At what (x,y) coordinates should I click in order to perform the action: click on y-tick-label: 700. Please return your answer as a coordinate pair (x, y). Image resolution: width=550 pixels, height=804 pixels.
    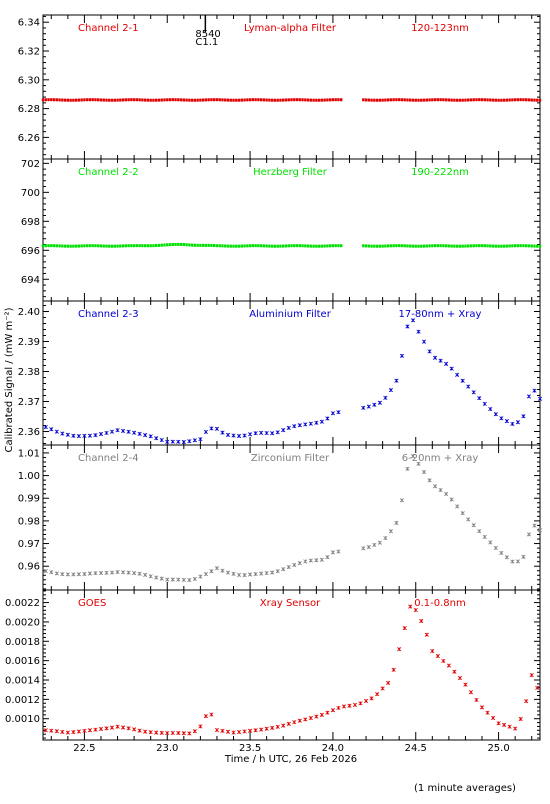
    Looking at the image, I should click on (30, 193).